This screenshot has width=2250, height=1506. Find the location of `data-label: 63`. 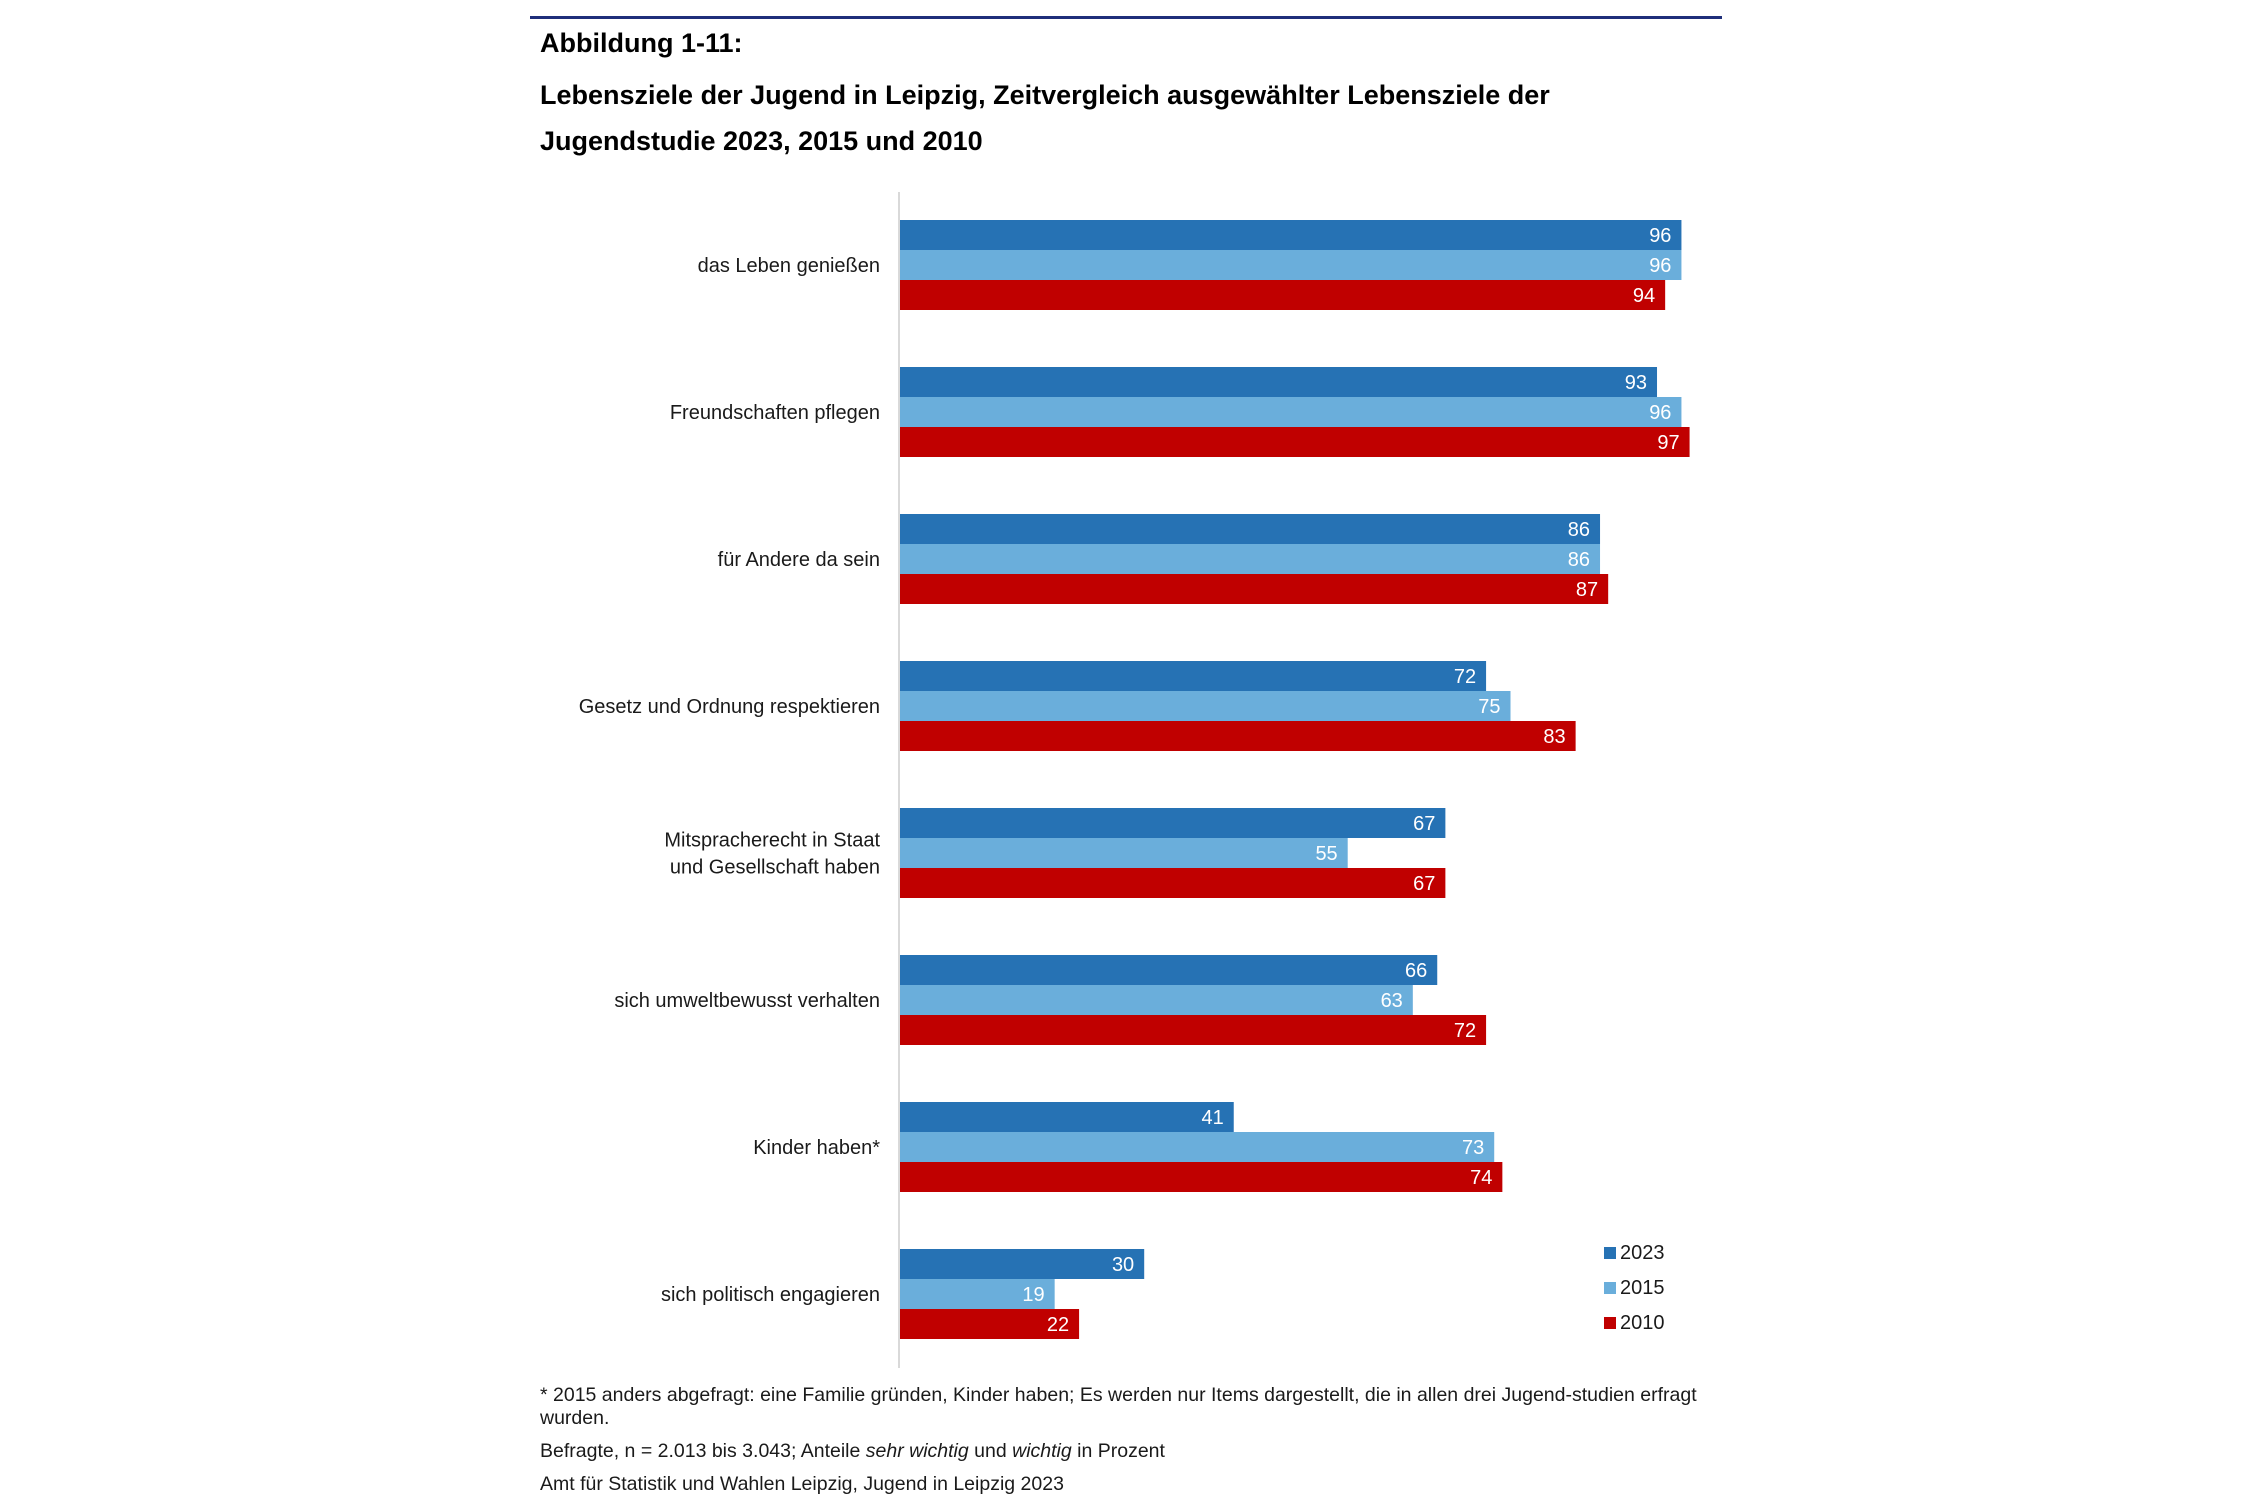

data-label: 63 is located at coordinates (1392, 1001).